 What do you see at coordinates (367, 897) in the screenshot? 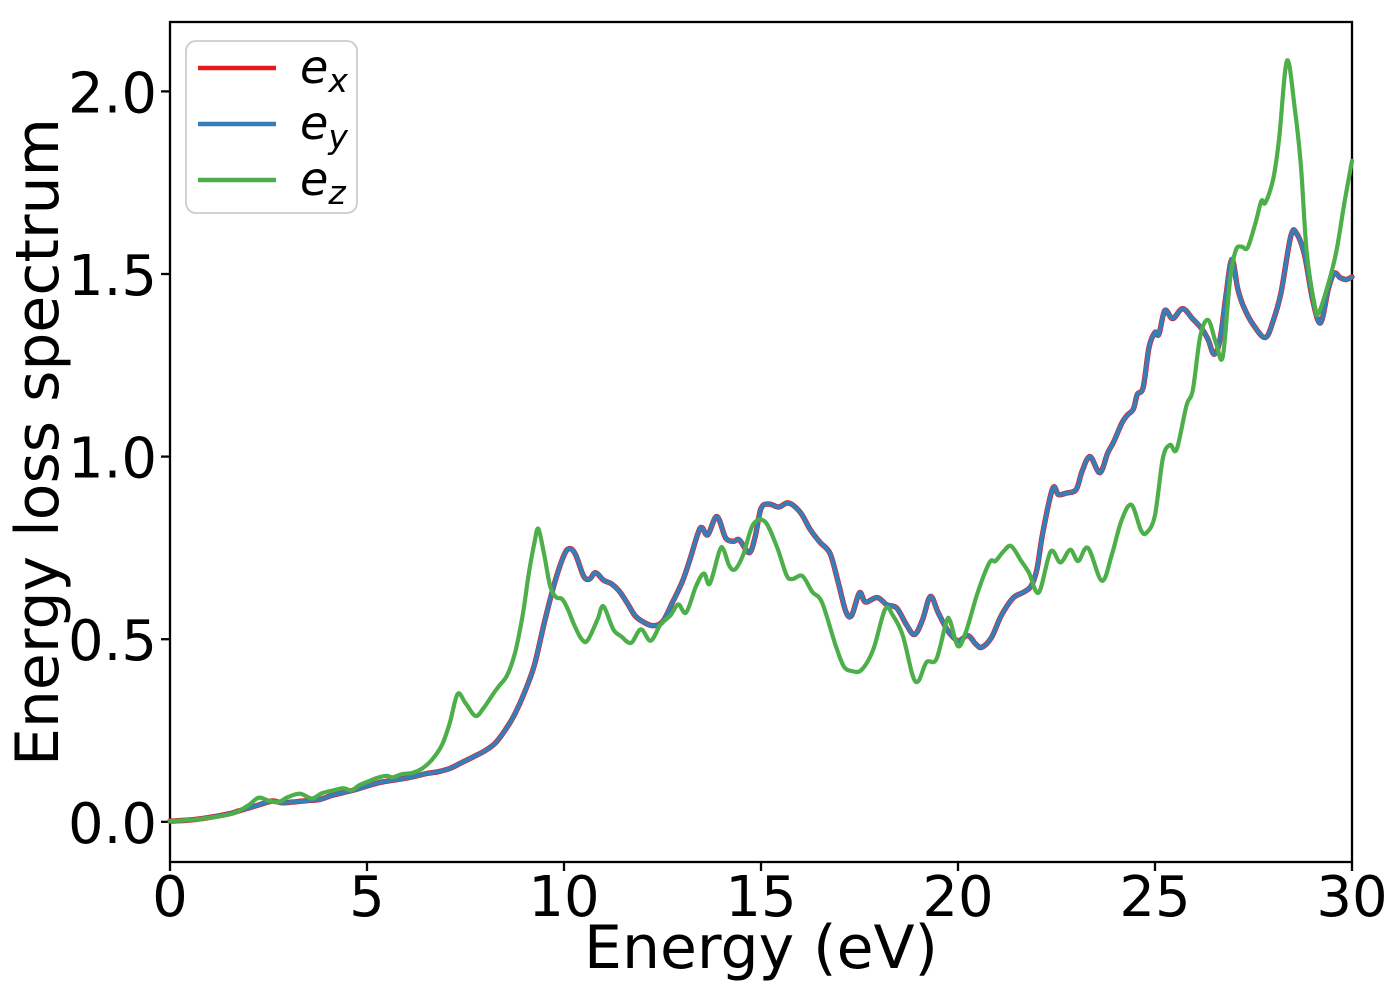
I see `x-tick-label-1: 5` at bounding box center [367, 897].